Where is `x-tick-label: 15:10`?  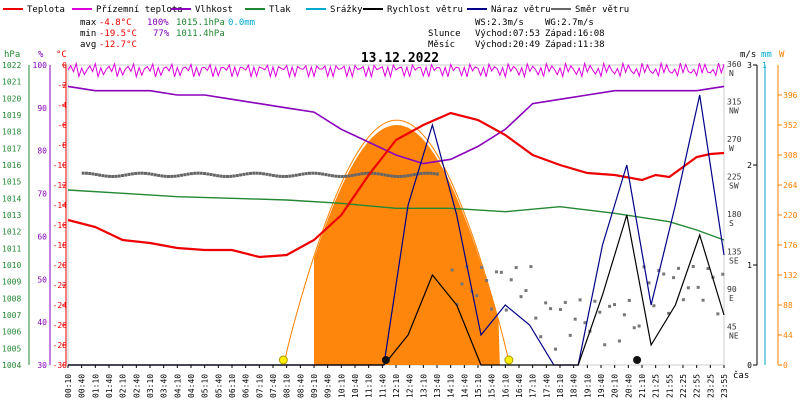 x-tick-label: 15:10 is located at coordinates (478, 386).